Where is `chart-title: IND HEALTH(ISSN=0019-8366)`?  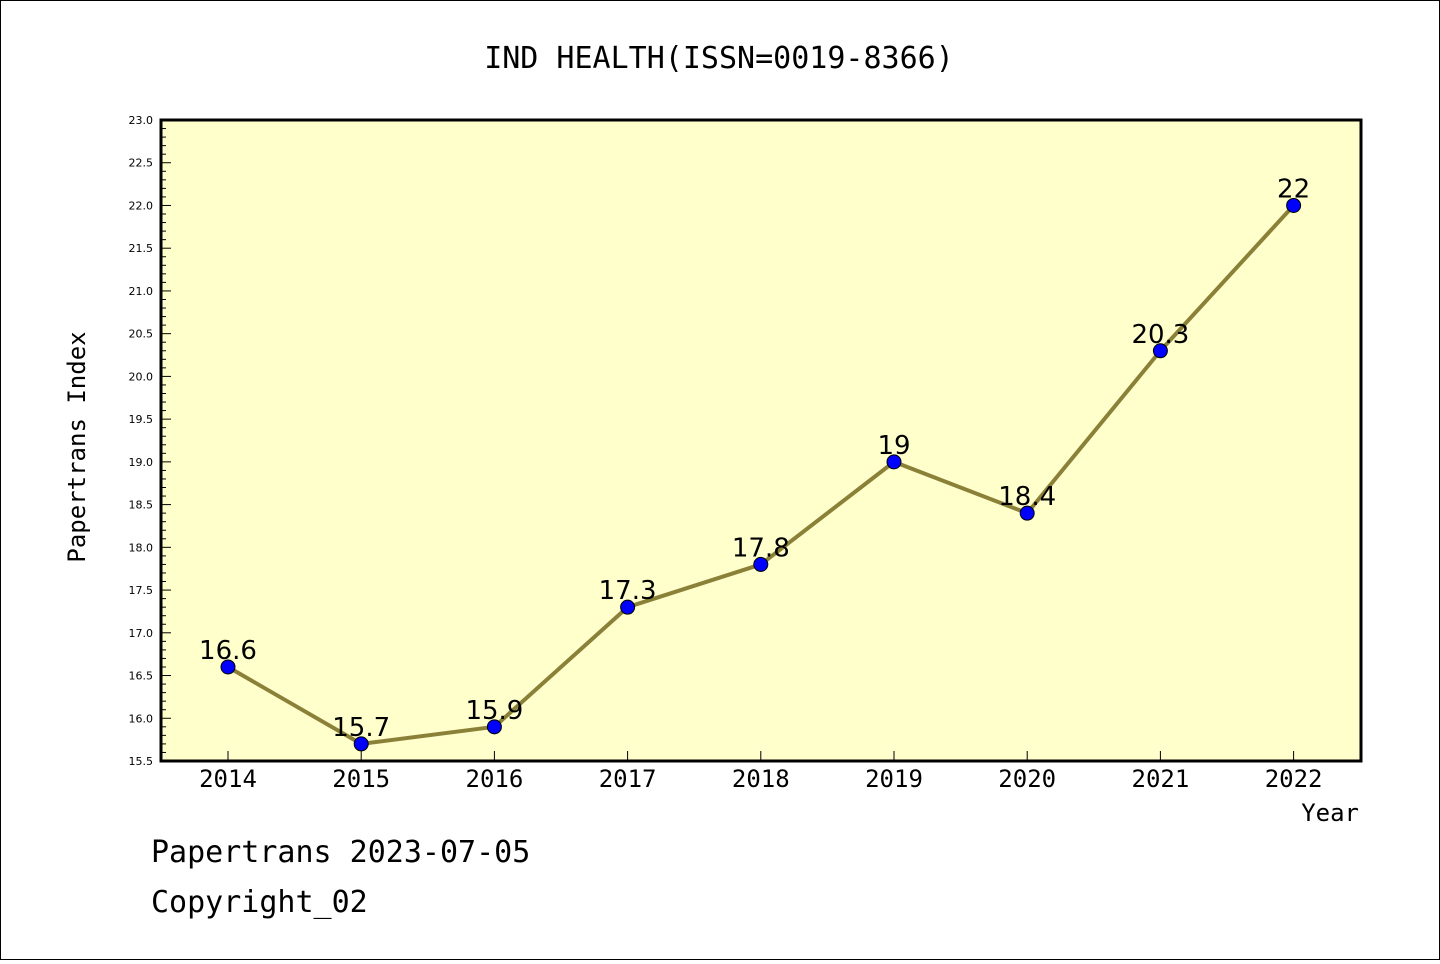
chart-title: IND HEALTH(ISSN=0019-8366) is located at coordinates (719, 58).